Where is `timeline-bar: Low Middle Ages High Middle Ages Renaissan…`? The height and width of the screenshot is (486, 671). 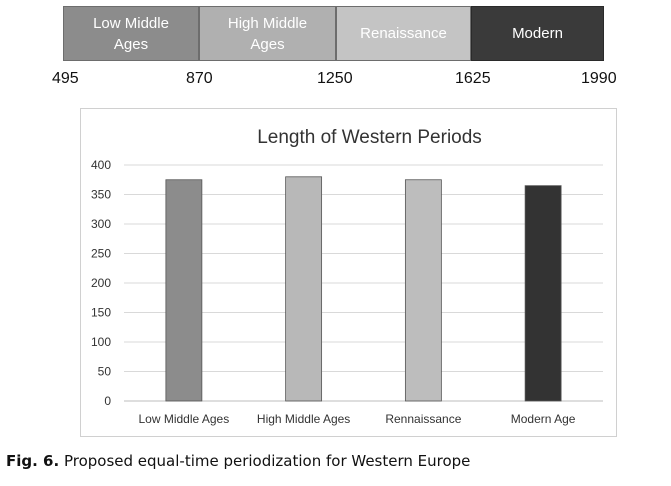 timeline-bar: Low Middle Ages High Middle Ages Renaissan… is located at coordinates (333, 33).